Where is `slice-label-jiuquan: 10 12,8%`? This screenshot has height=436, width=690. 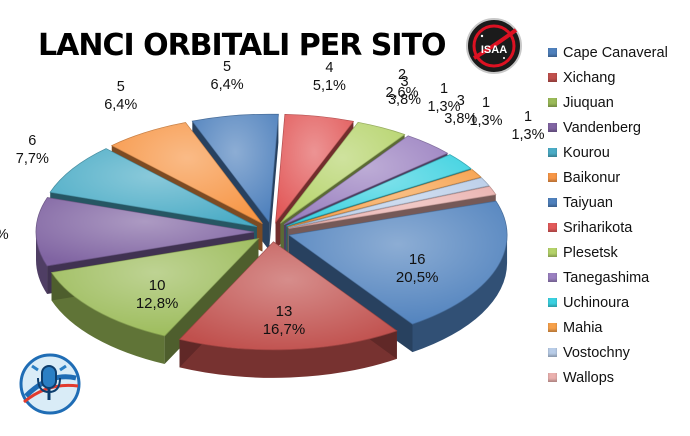
slice-label-jiuquan: 10 12,8% is located at coordinates (157, 295).